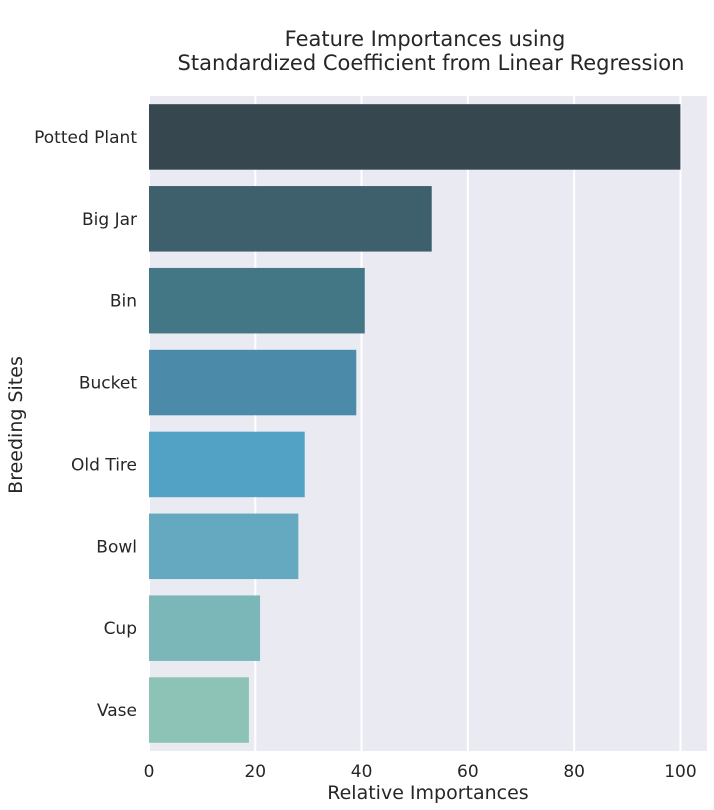  I want to click on bar-vase, so click(199, 710).